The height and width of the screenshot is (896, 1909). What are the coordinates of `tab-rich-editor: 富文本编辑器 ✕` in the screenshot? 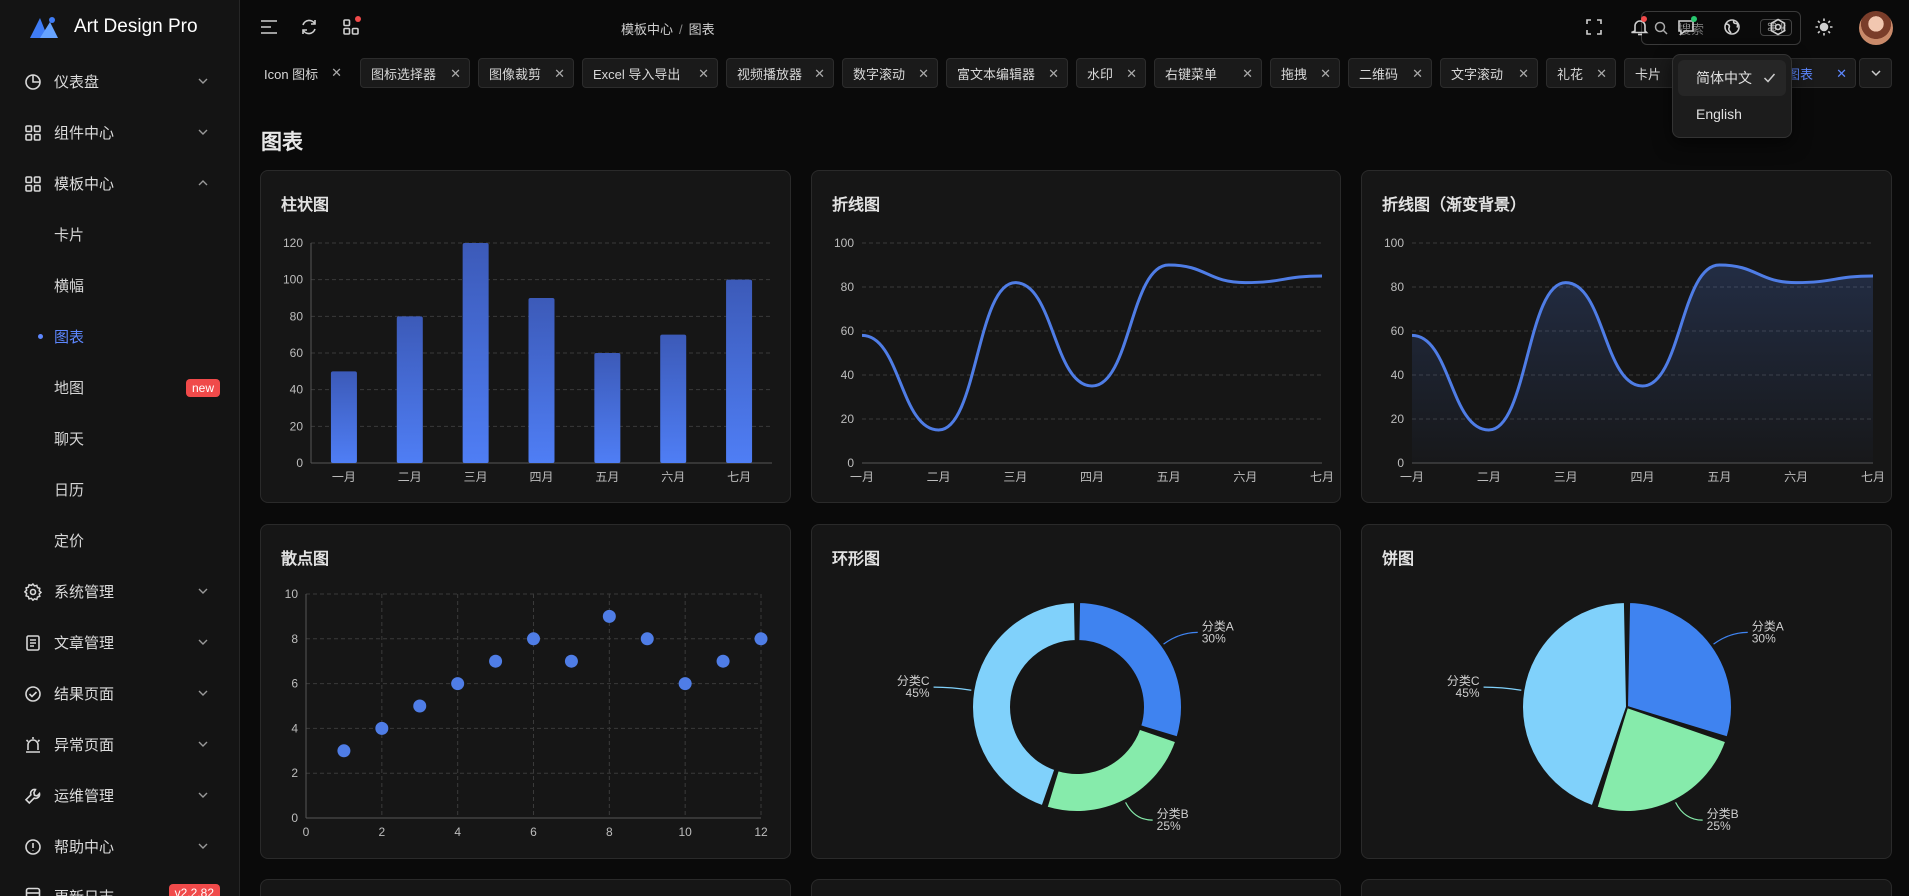 It's located at (1007, 73).